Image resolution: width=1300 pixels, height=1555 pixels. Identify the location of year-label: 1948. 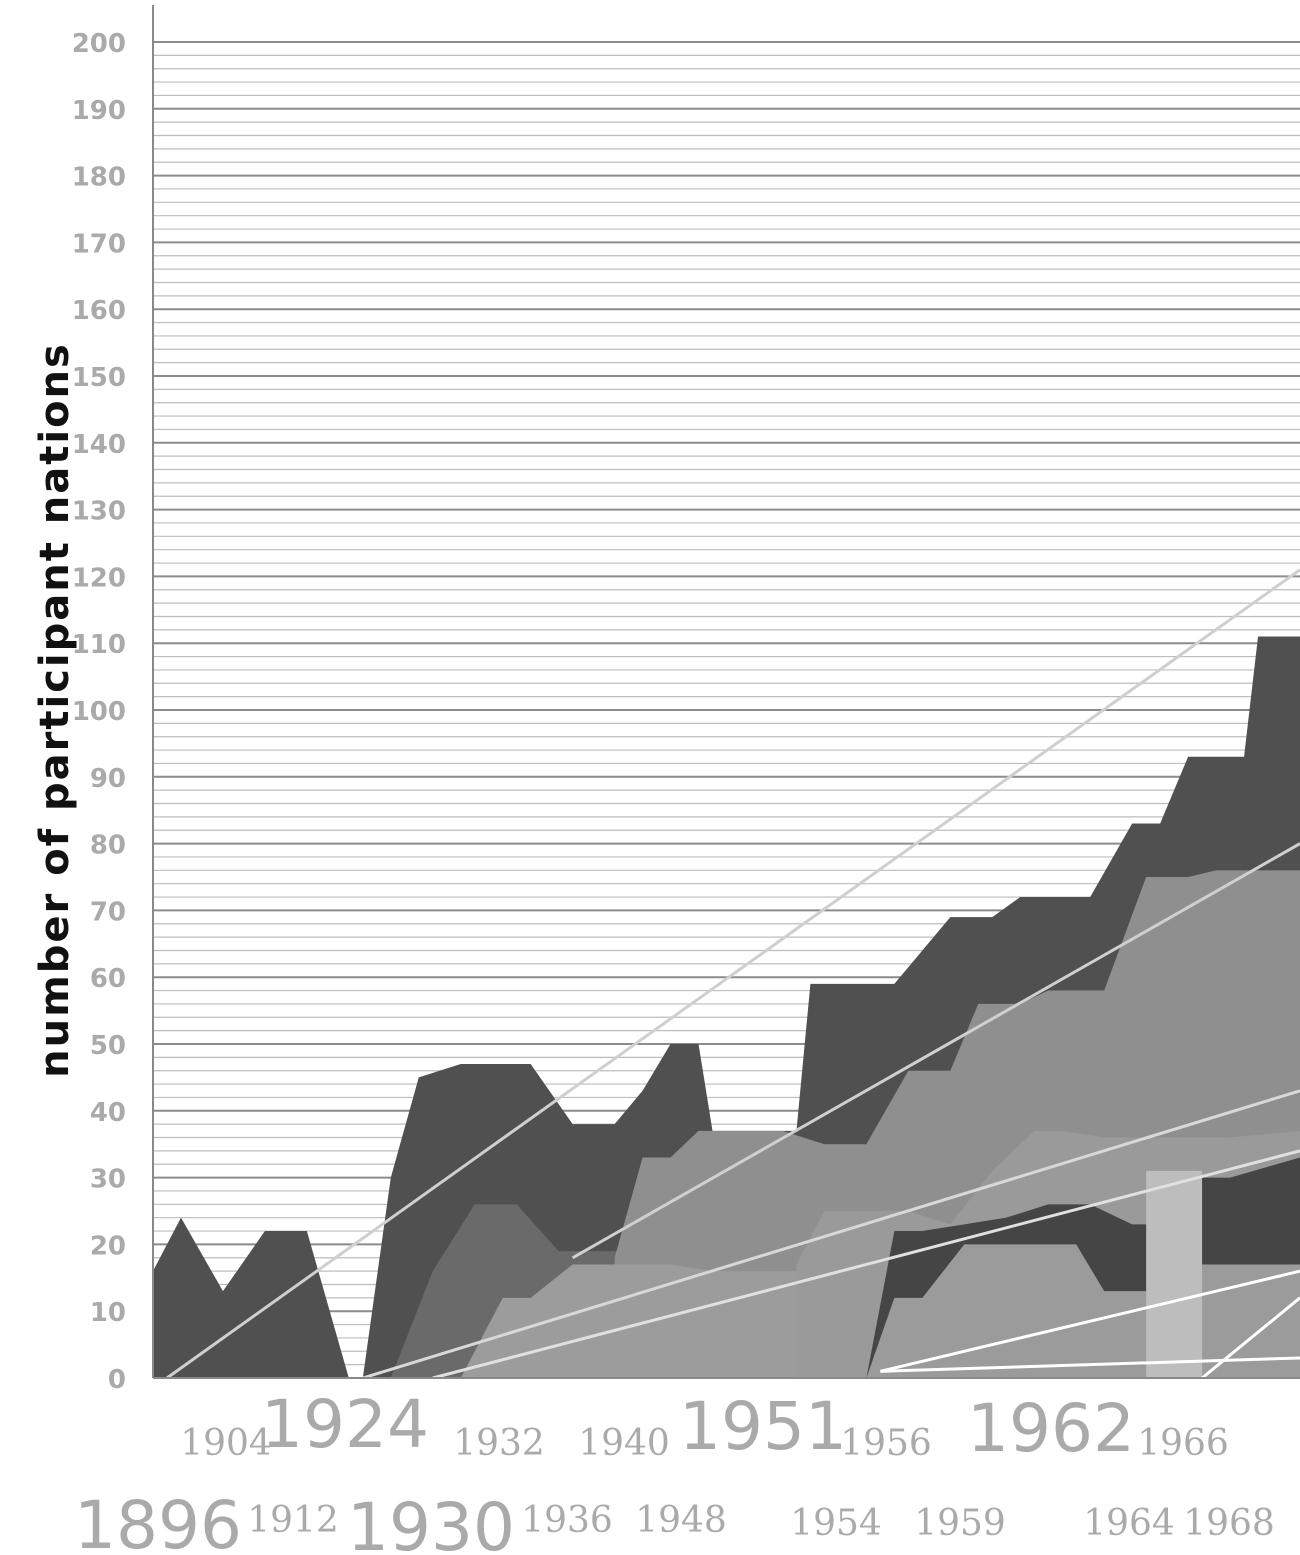
(681, 1520).